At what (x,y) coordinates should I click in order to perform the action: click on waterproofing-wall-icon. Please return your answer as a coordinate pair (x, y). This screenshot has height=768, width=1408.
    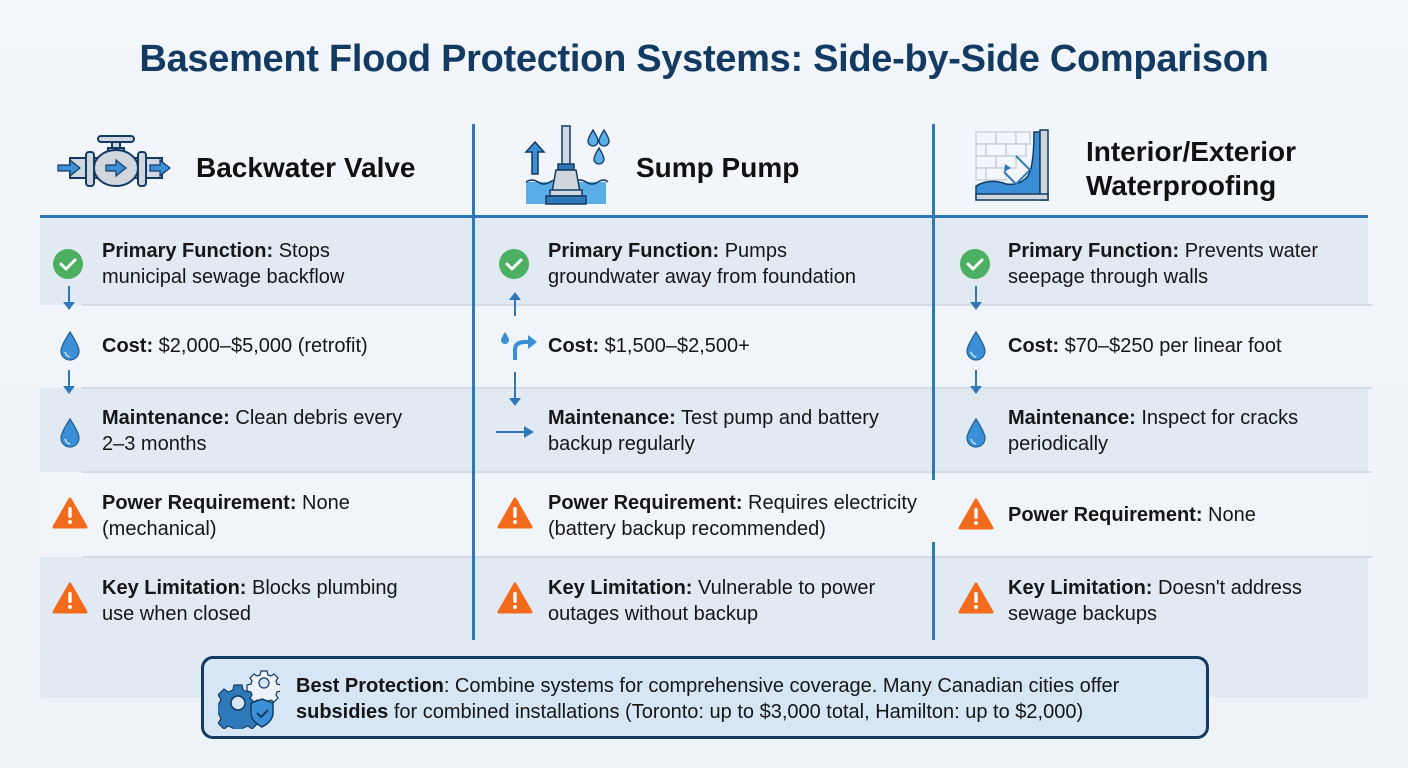
    Looking at the image, I should click on (1014, 168).